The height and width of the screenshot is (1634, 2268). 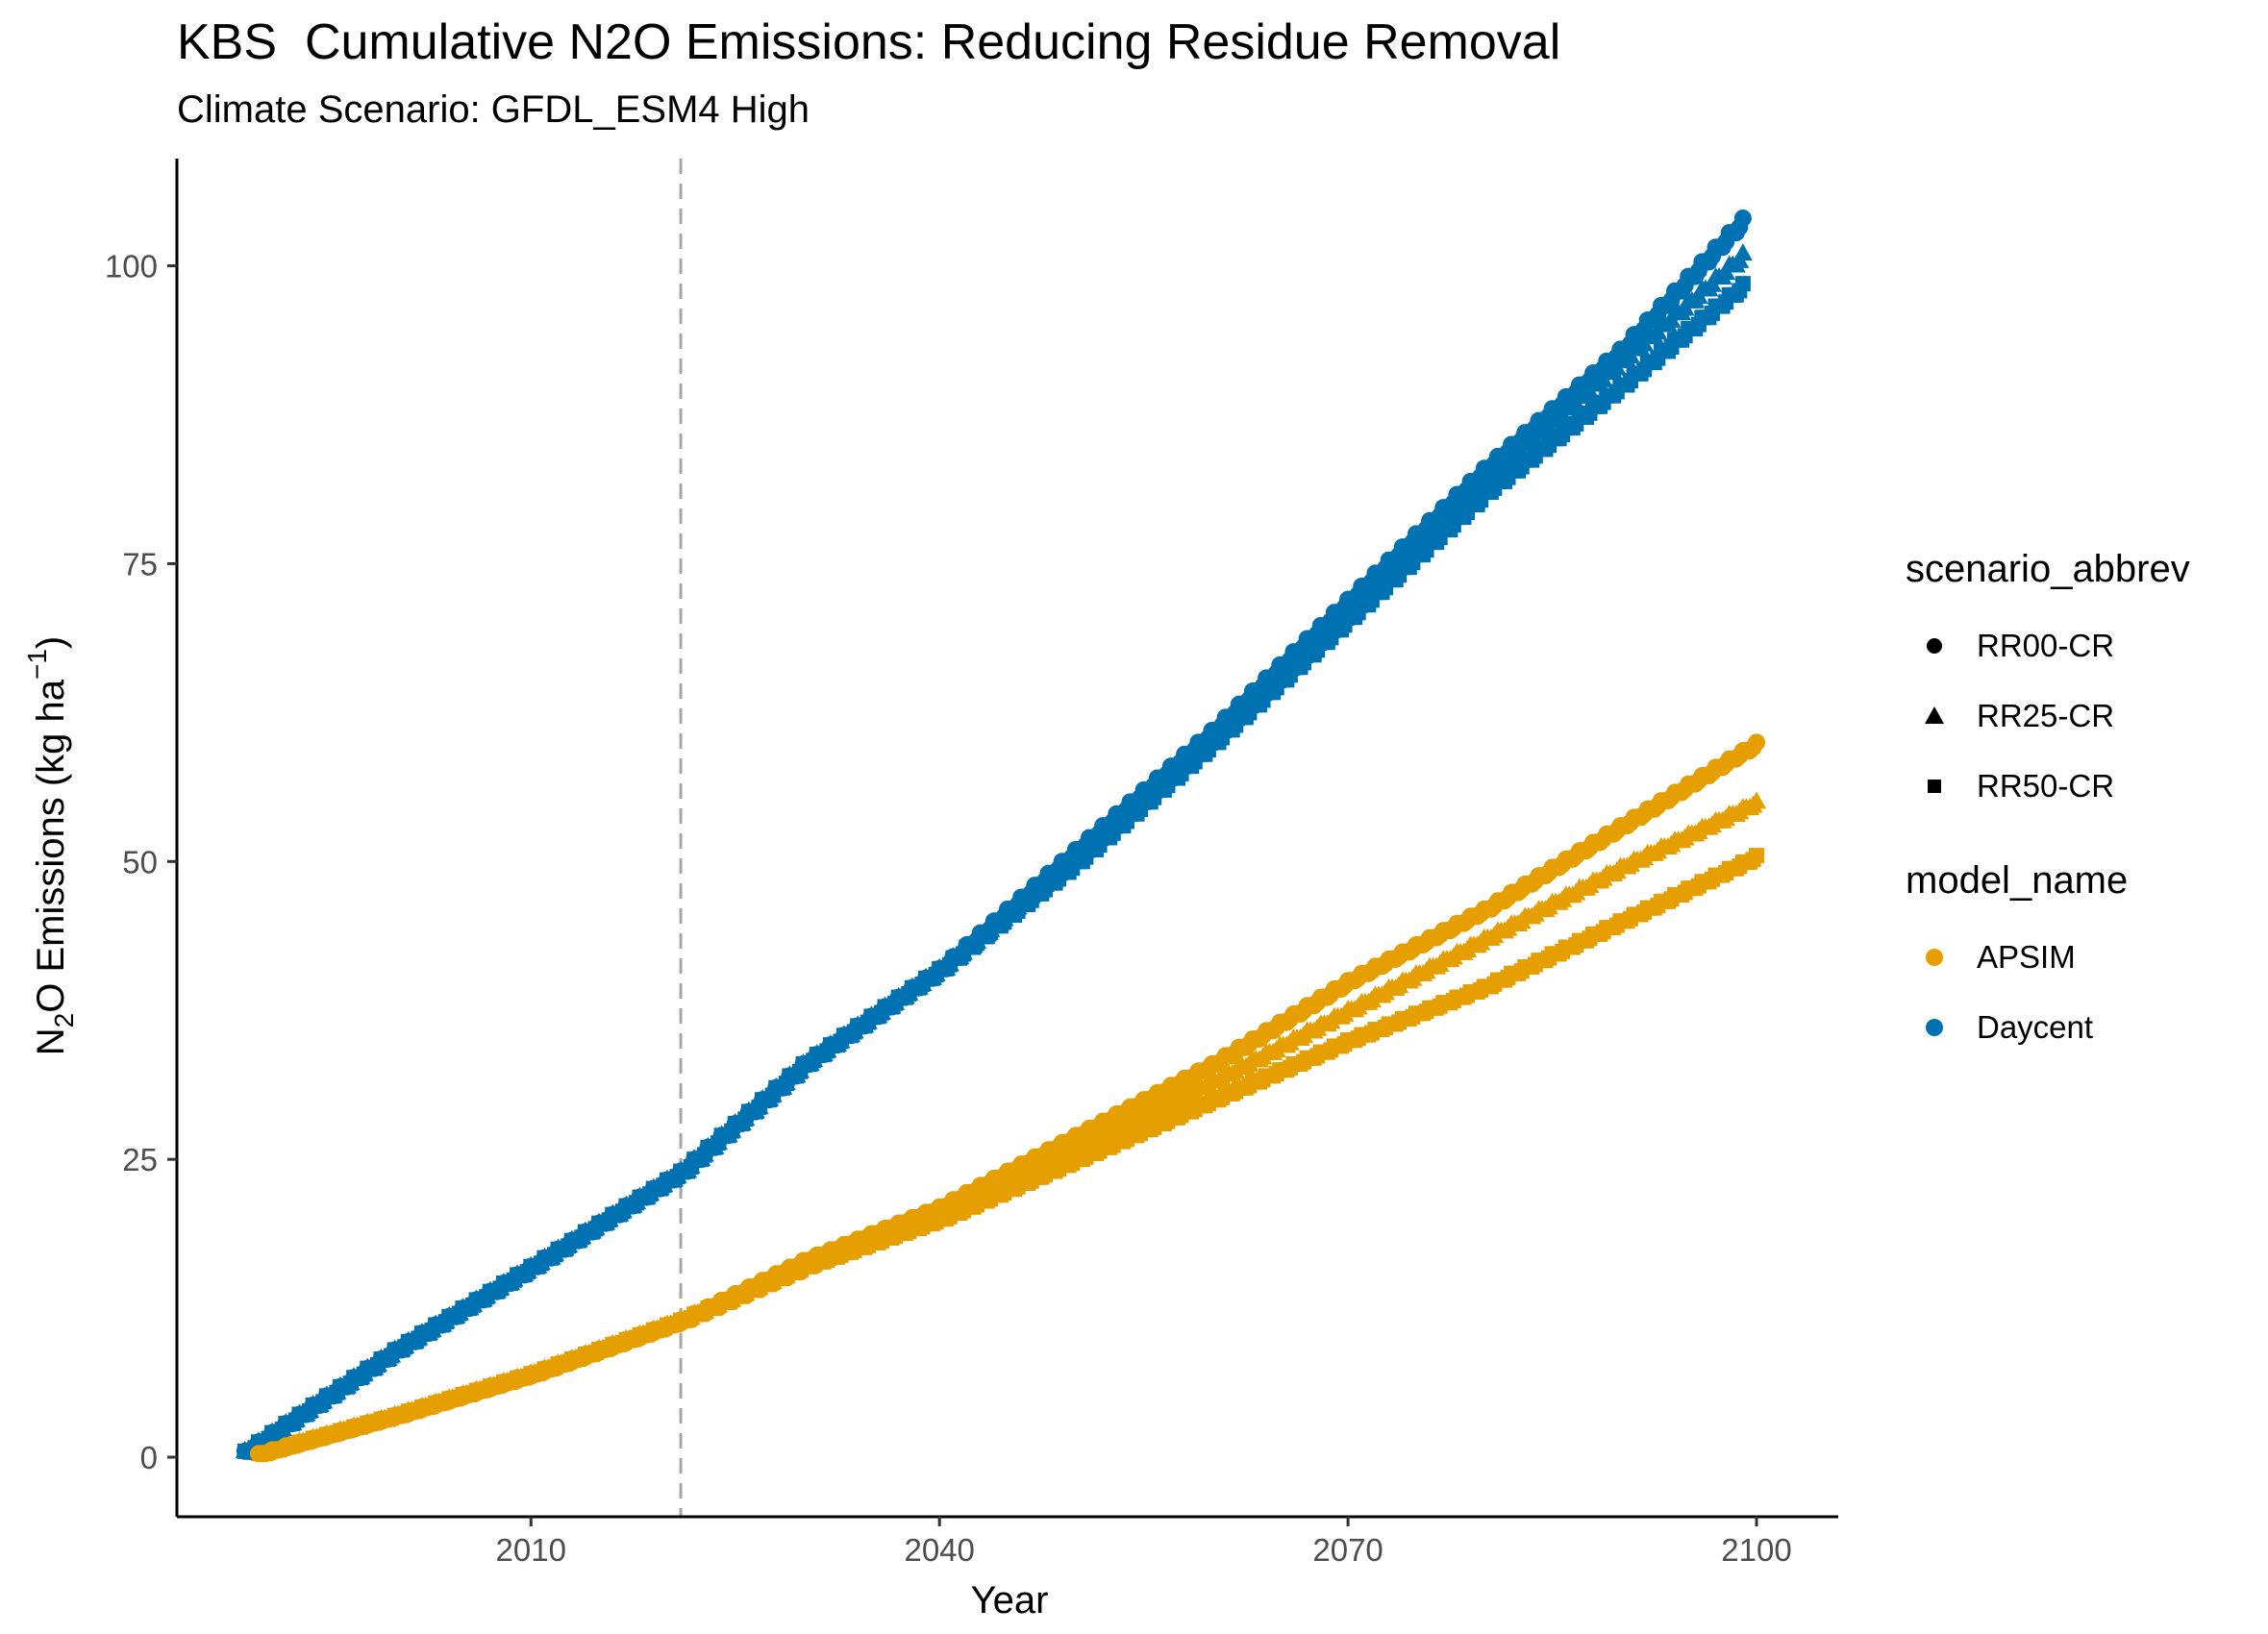 I want to click on legend-scenario-group: scenario_abbrev RR00-CR RR25-CR RR50-CR, so click(x=2048, y=684).